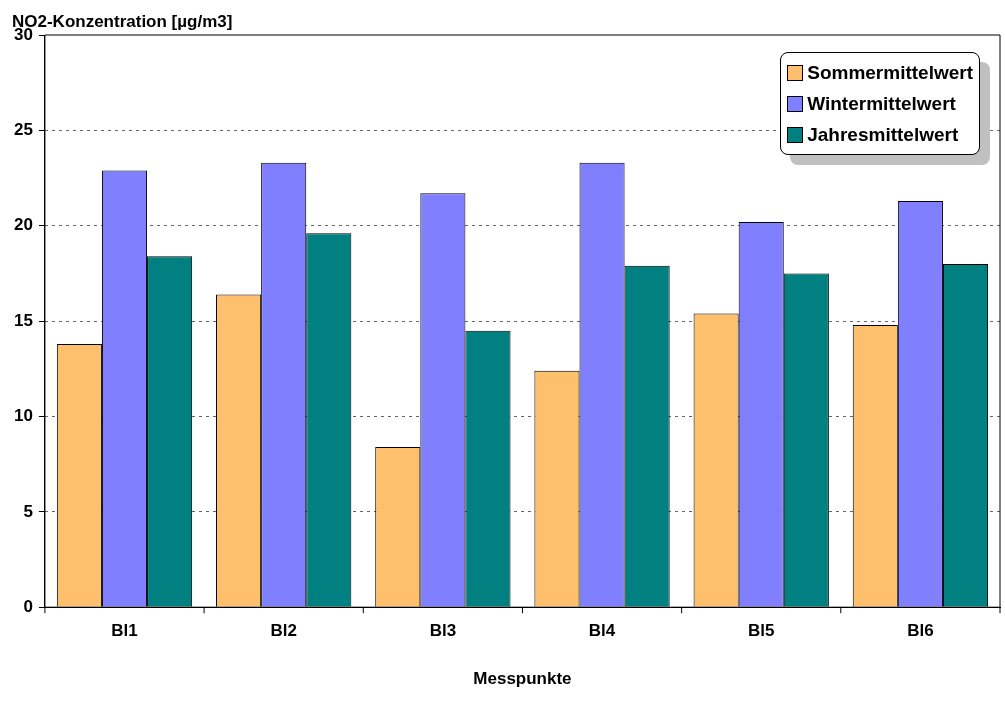 The height and width of the screenshot is (702, 1005). What do you see at coordinates (522, 679) in the screenshot?
I see `x-axis-title: Messpunkte` at bounding box center [522, 679].